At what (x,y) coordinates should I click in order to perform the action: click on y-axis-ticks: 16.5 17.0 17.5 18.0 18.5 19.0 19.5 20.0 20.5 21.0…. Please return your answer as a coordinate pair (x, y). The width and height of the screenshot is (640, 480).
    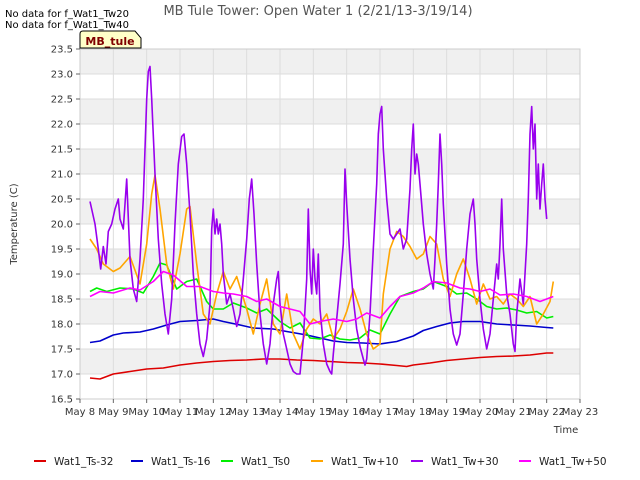
    Looking at the image, I should click on (65, 225).